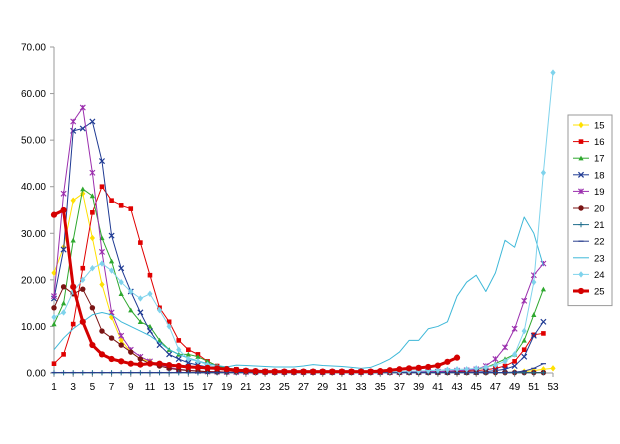 The width and height of the screenshot is (620, 444). I want to click on y-tick-label: 40.00, so click(33, 187).